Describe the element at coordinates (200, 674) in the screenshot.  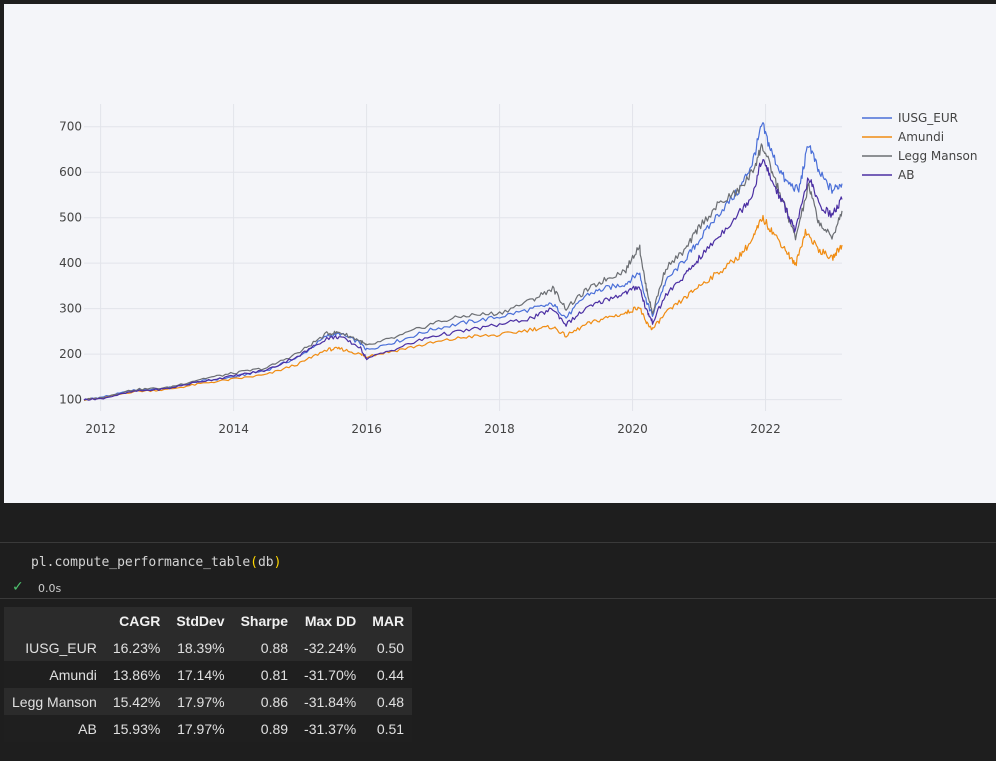
I see `table-cell: 17.14%` at that location.